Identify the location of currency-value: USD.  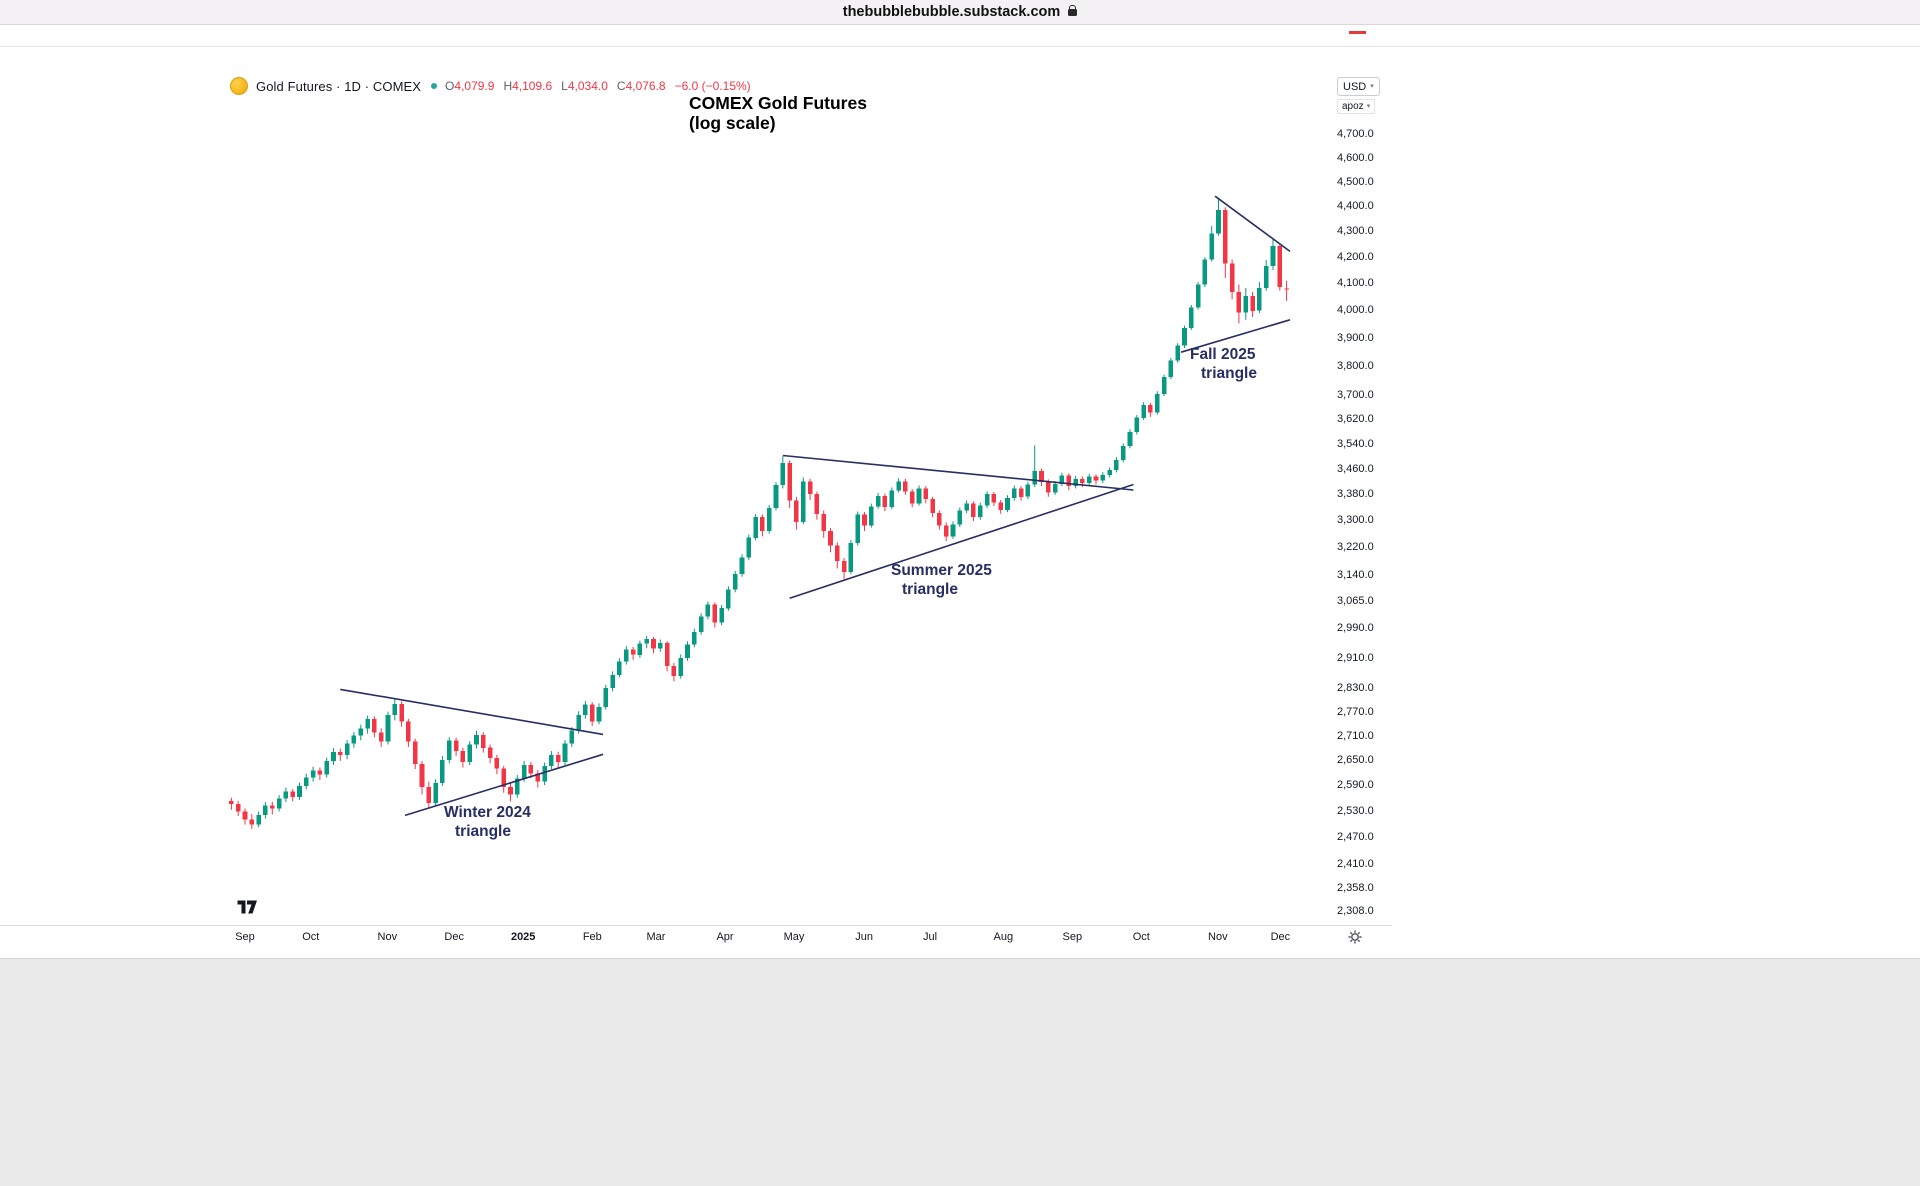
(1355, 86).